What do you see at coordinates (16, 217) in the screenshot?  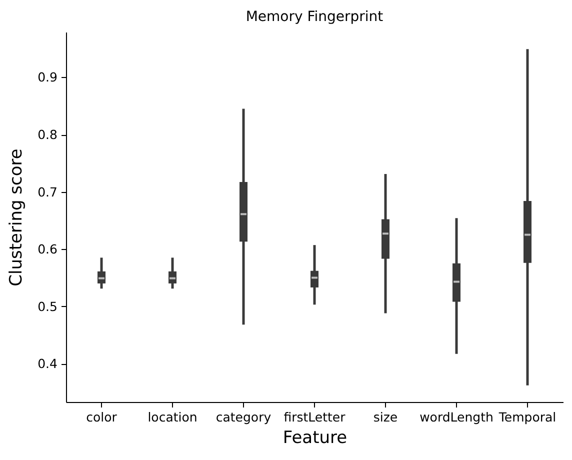 I see `y-axis-title: Clustering score` at bounding box center [16, 217].